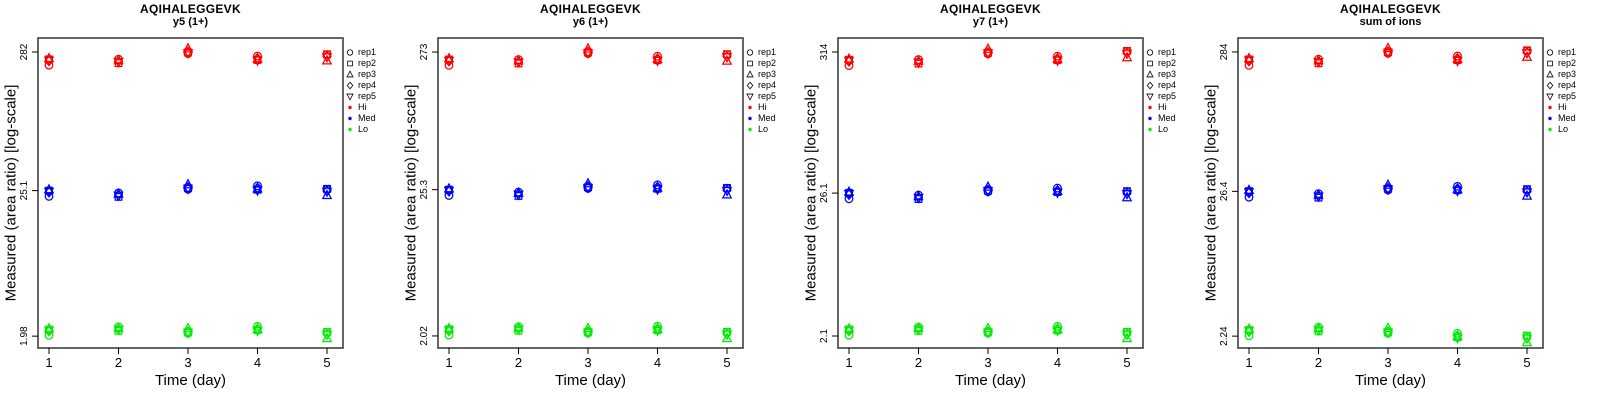 This screenshot has height=400, width=1600. What do you see at coordinates (987, 362) in the screenshot?
I see `x-tick-label: 3` at bounding box center [987, 362].